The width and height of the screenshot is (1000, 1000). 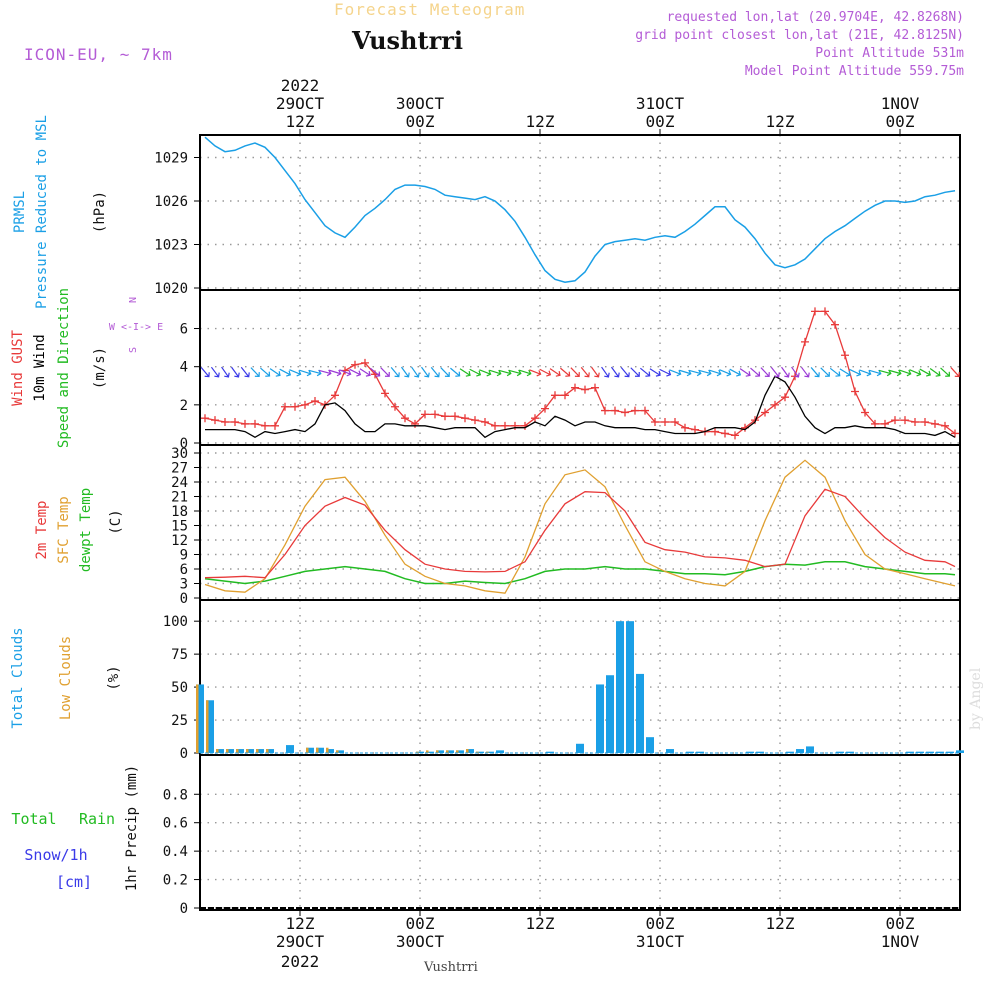 I want to click on temp2m-label: 2m Temp, so click(x=42, y=529).